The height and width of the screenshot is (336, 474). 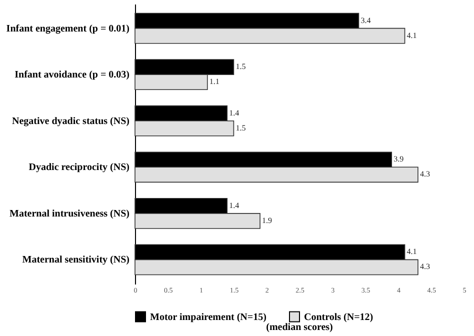 What do you see at coordinates (208, 317) in the screenshot?
I see `legend-label: Motor impairement (N=15)` at bounding box center [208, 317].